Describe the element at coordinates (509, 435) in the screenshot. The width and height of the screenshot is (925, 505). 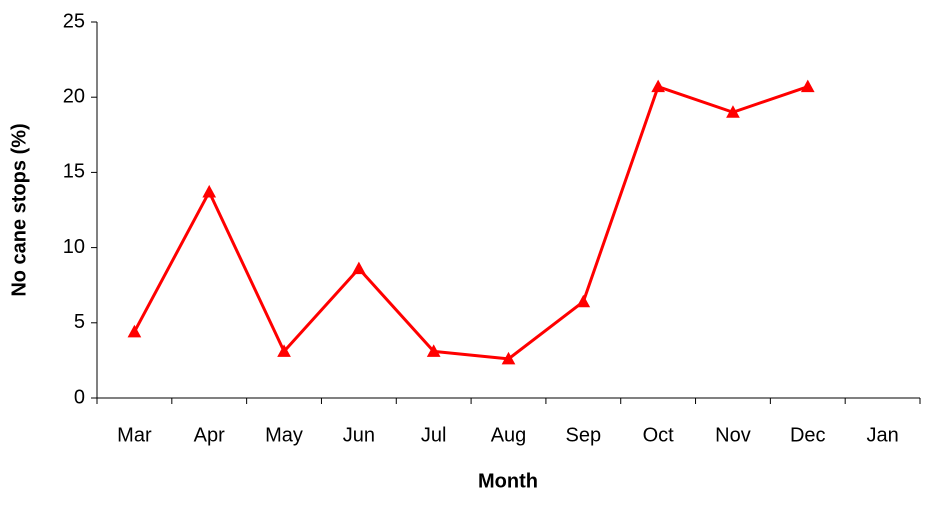
I see `x-tick-label: Aug` at that location.